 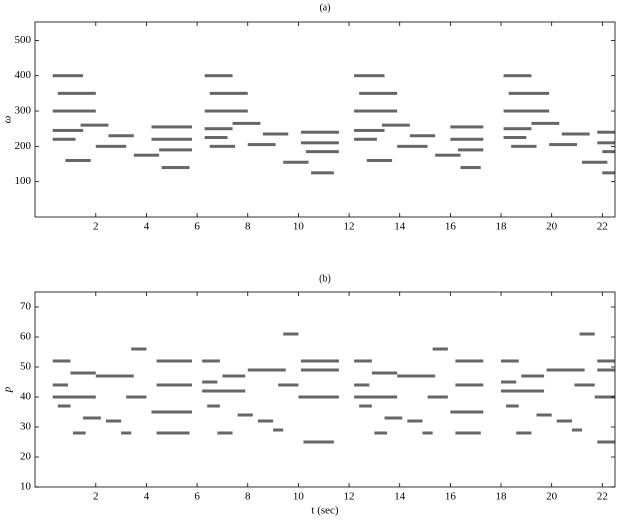 I want to click on y-tick-label: 200, so click(x=23, y=146).